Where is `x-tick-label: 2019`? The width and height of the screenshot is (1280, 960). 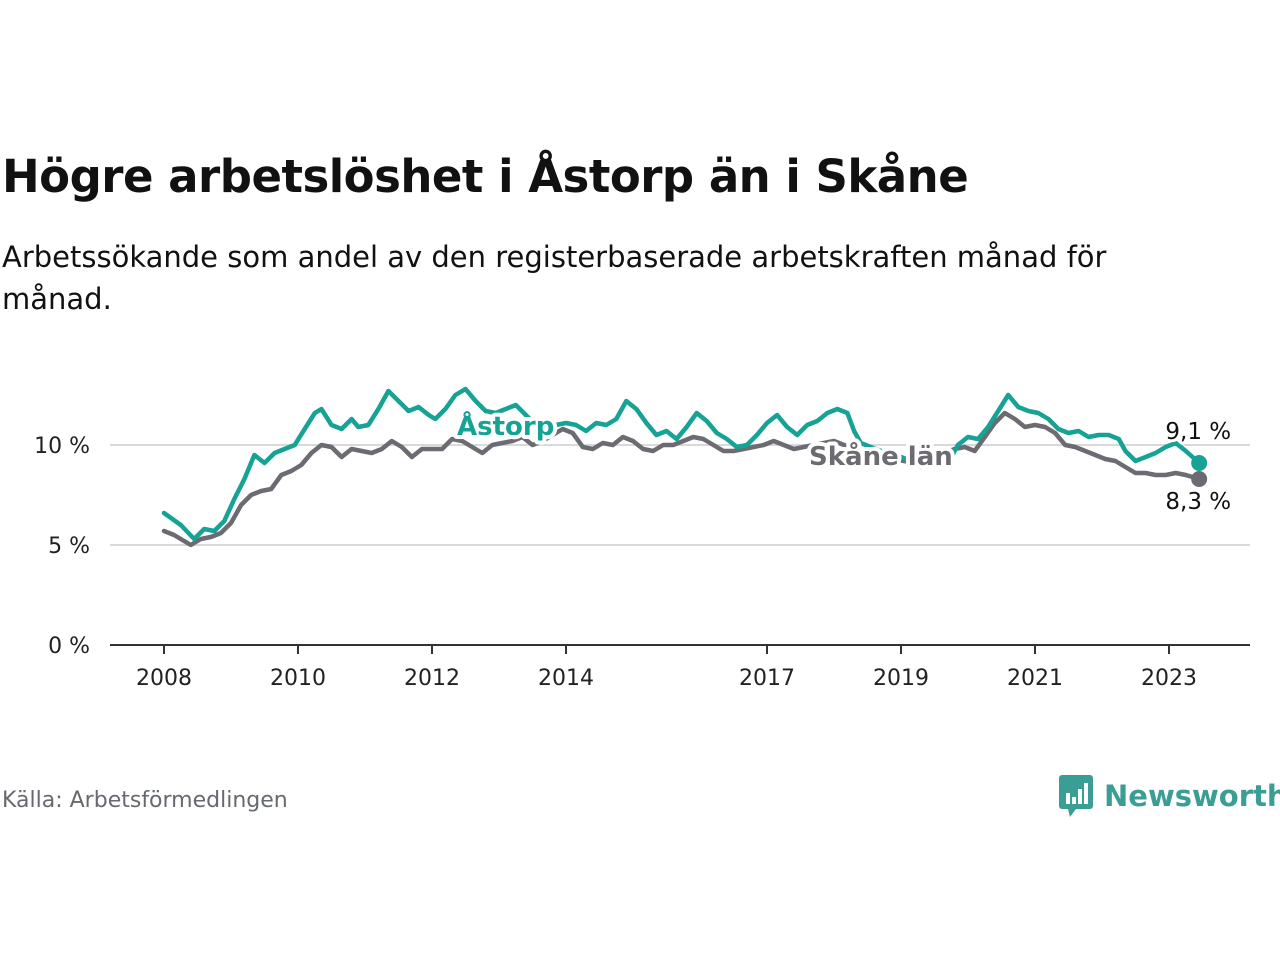
x-tick-label: 2019 is located at coordinates (901, 678).